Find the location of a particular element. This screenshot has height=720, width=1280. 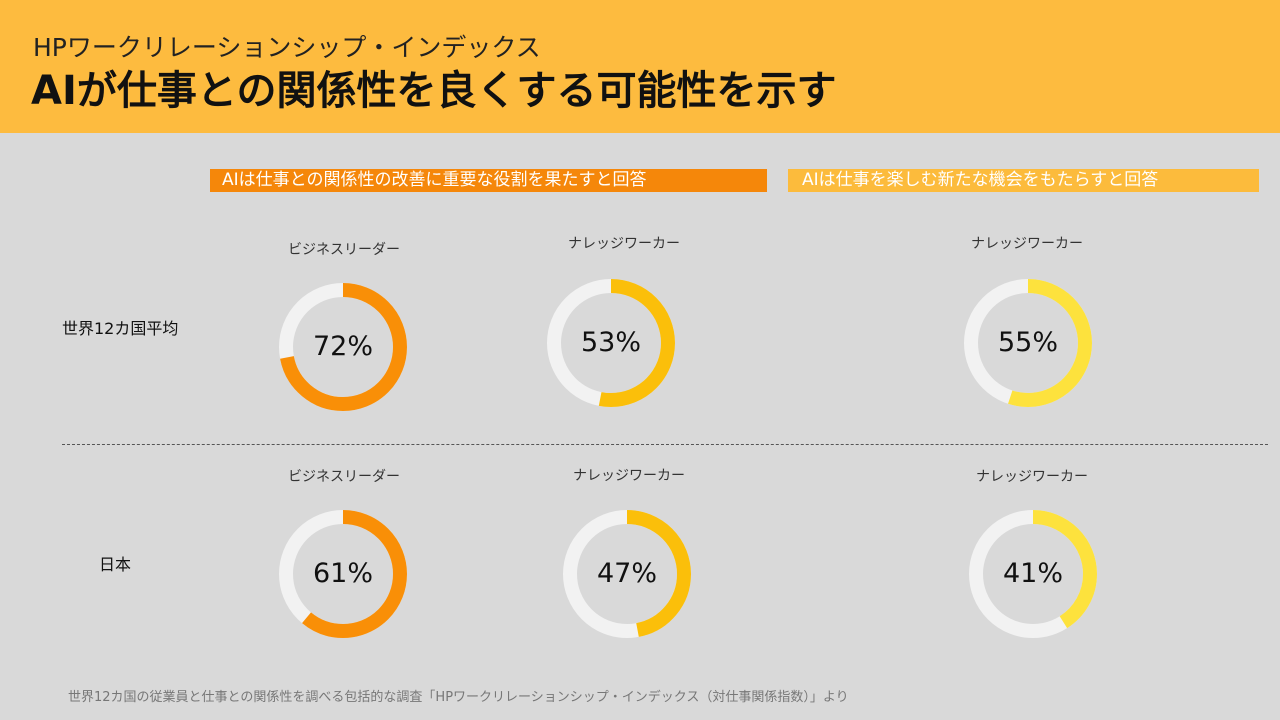

group-label-enjoyment: AIは仕事を楽しむ新たな機会をもたらすと回答 is located at coordinates (1023, 180).